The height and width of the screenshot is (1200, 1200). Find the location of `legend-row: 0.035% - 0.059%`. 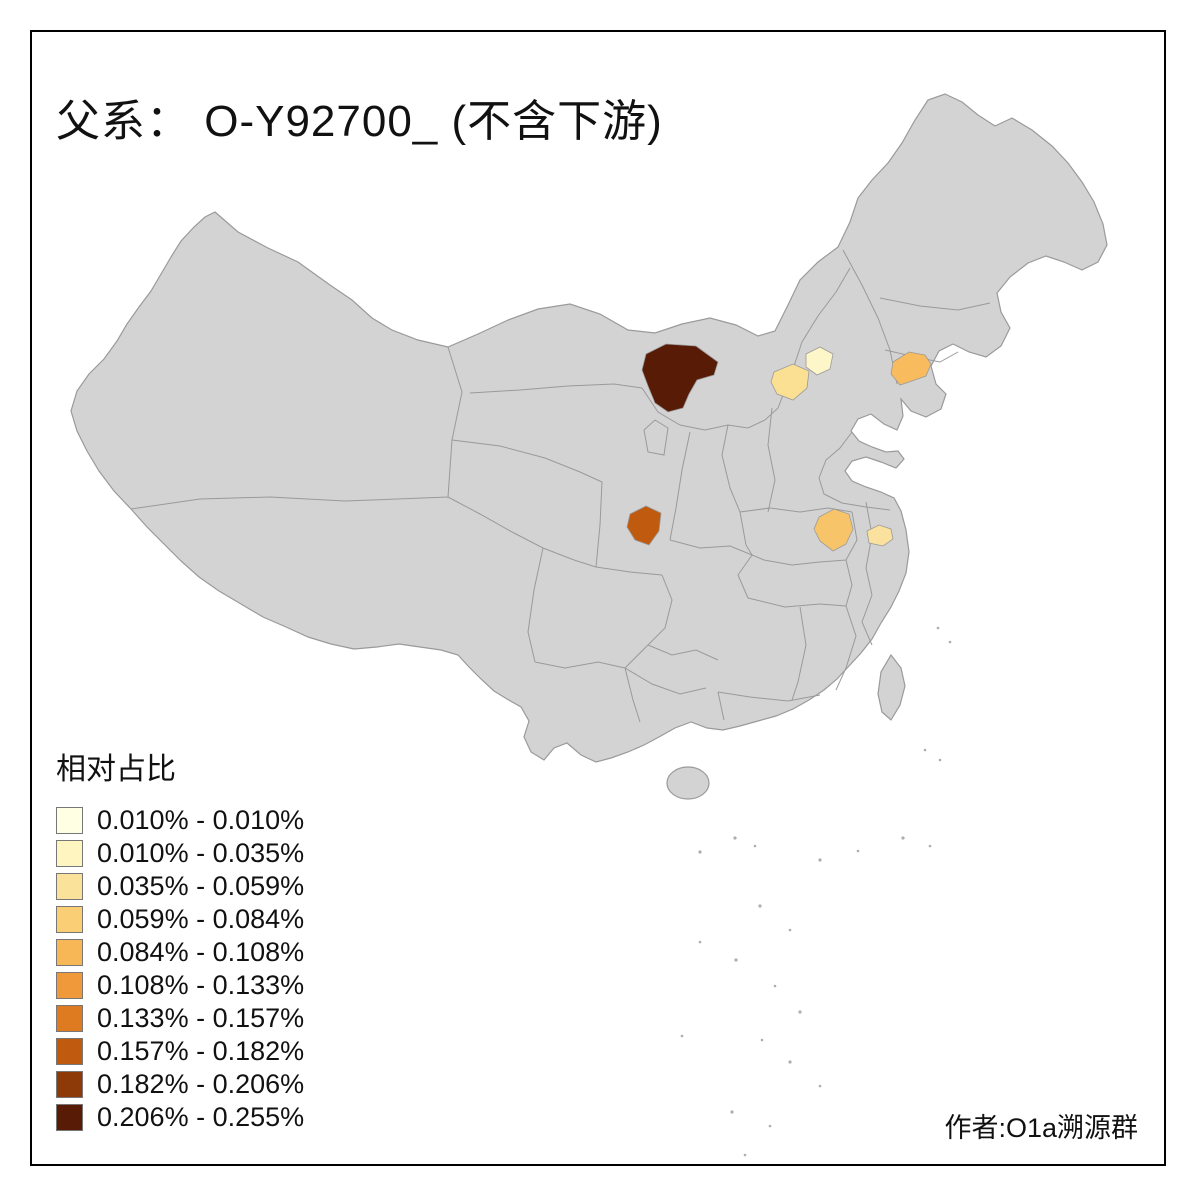

legend-row: 0.035% - 0.059% is located at coordinates (180, 886).